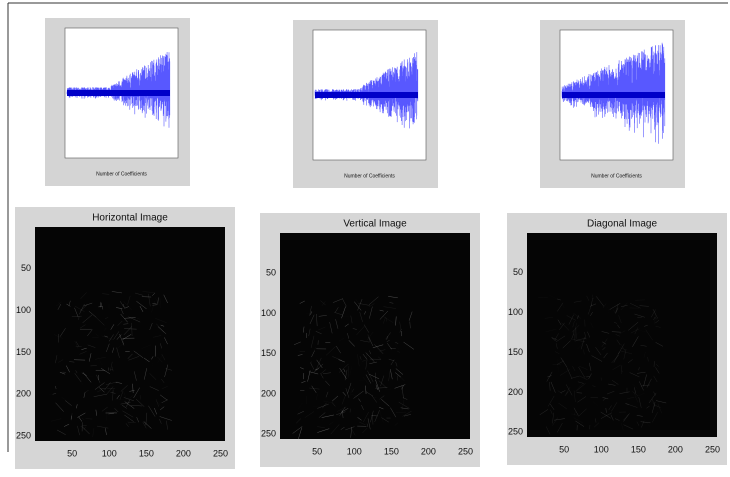  I want to click on x-tick-label: 50, so click(317, 451).